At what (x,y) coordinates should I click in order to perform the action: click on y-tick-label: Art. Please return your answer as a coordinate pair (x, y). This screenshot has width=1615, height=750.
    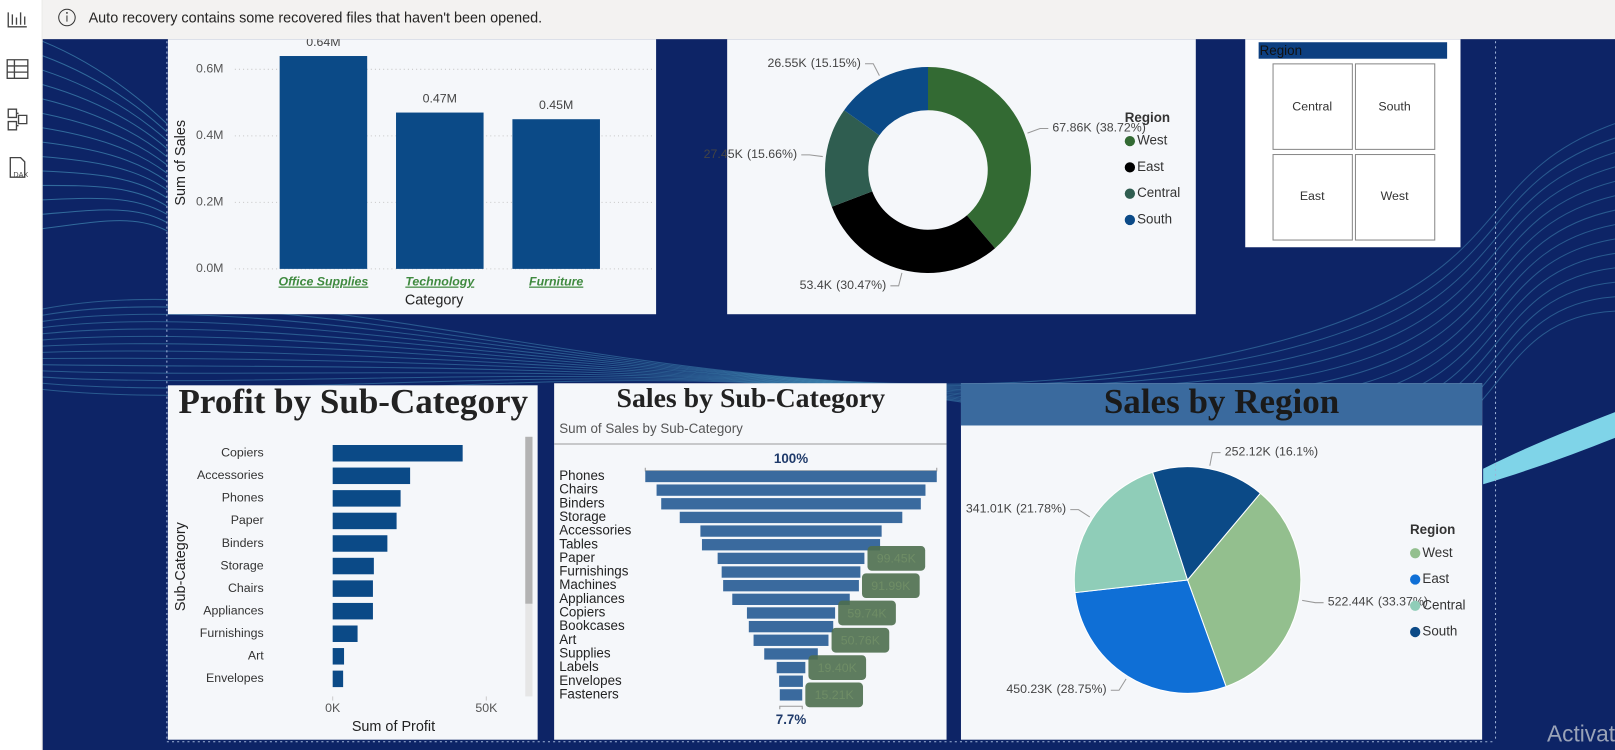
    Looking at the image, I should click on (256, 656).